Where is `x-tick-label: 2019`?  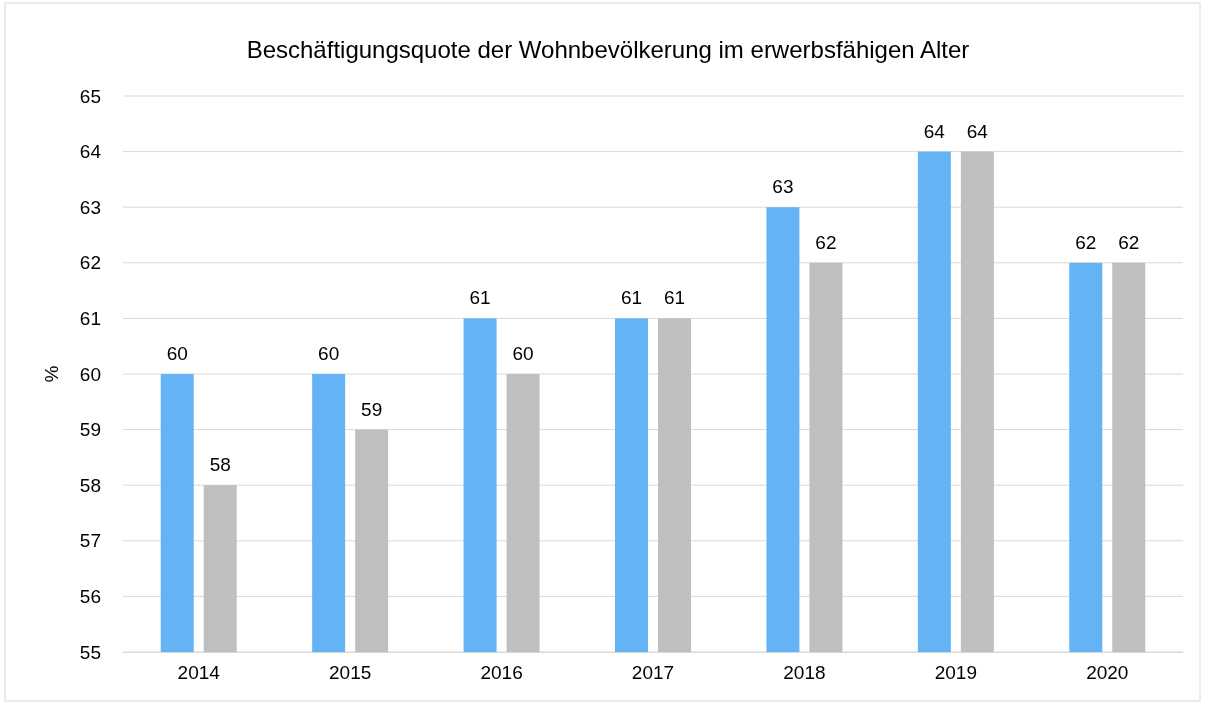
x-tick-label: 2019 is located at coordinates (955, 673).